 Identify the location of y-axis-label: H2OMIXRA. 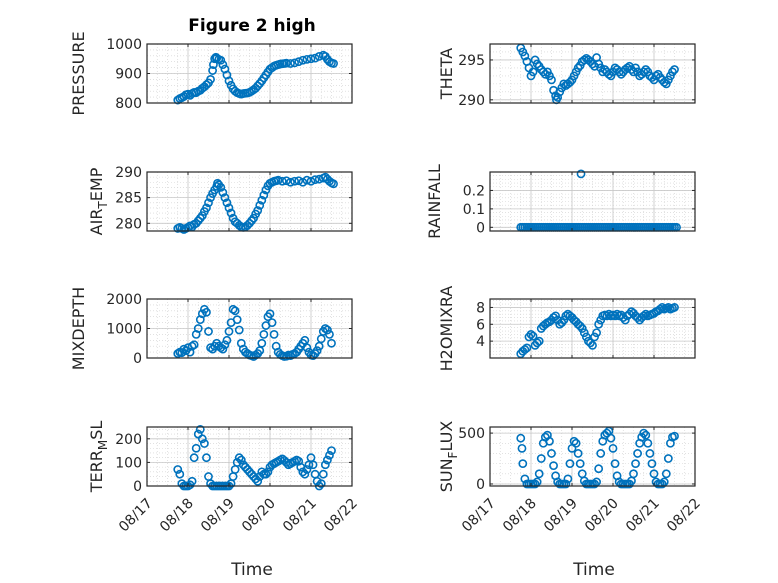
(446, 329).